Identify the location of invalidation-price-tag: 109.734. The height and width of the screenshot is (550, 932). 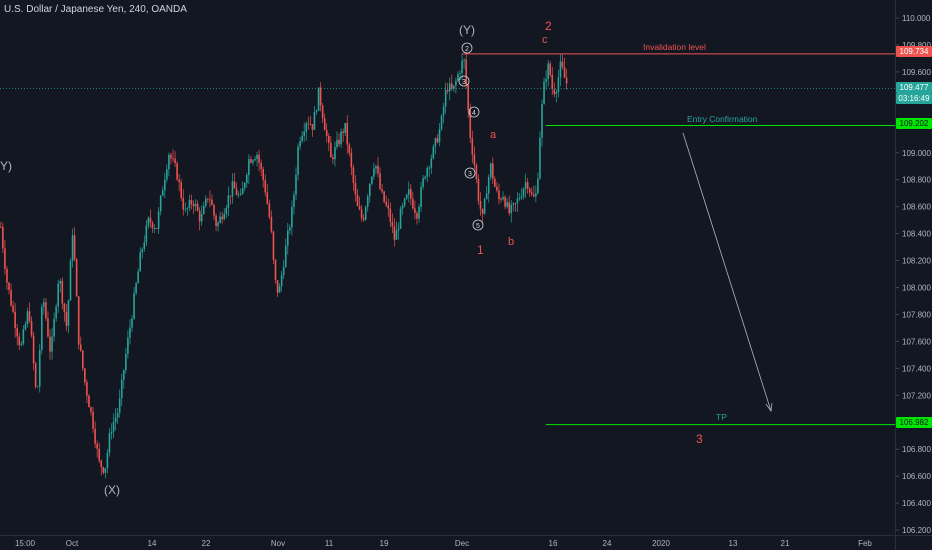
(914, 51).